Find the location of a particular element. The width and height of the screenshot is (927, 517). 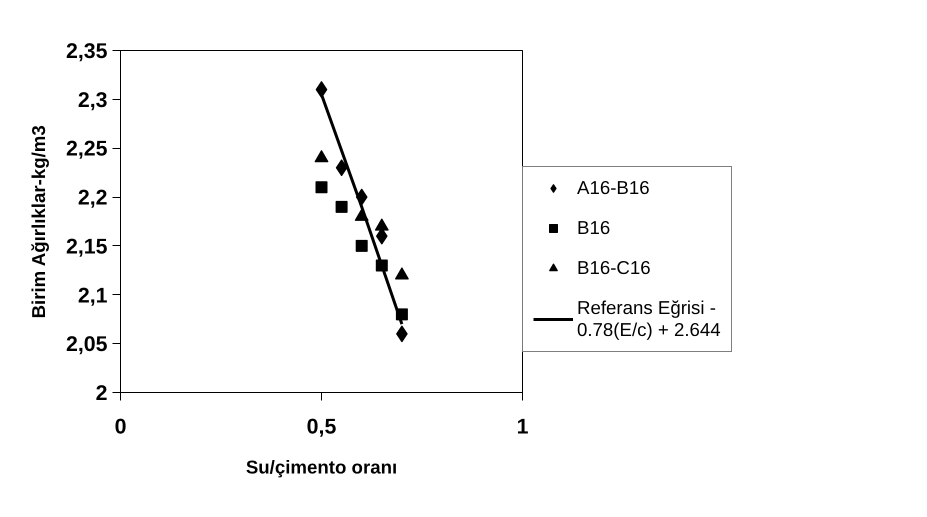

legend-label: Referans Eğrisi - 0.78(E/c) + 2.644 is located at coordinates (649, 319).